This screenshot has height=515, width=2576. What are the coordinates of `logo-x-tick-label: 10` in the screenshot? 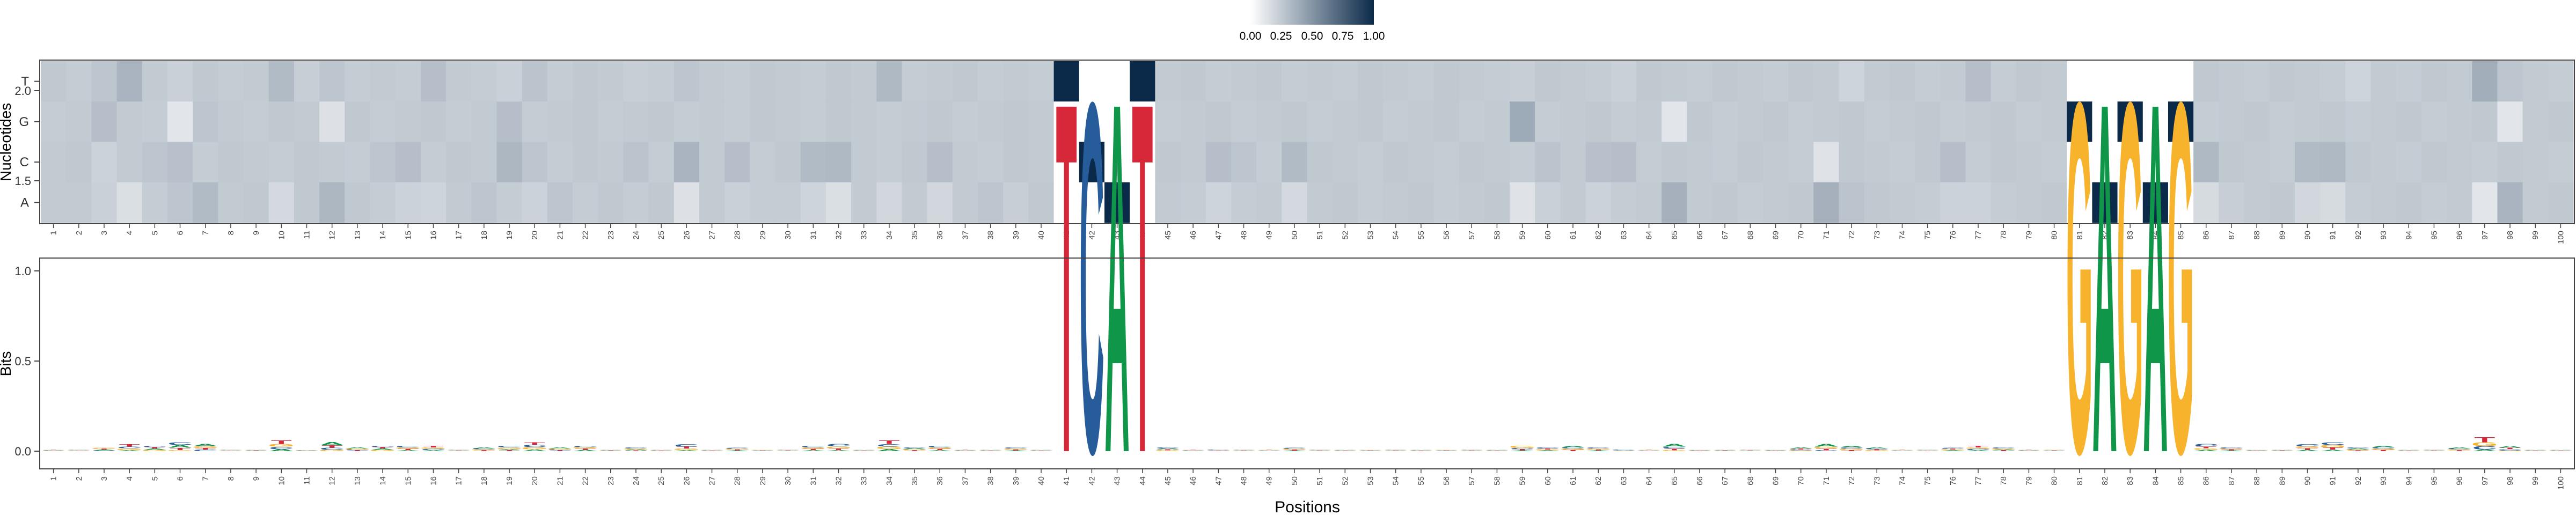 It's located at (281, 481).